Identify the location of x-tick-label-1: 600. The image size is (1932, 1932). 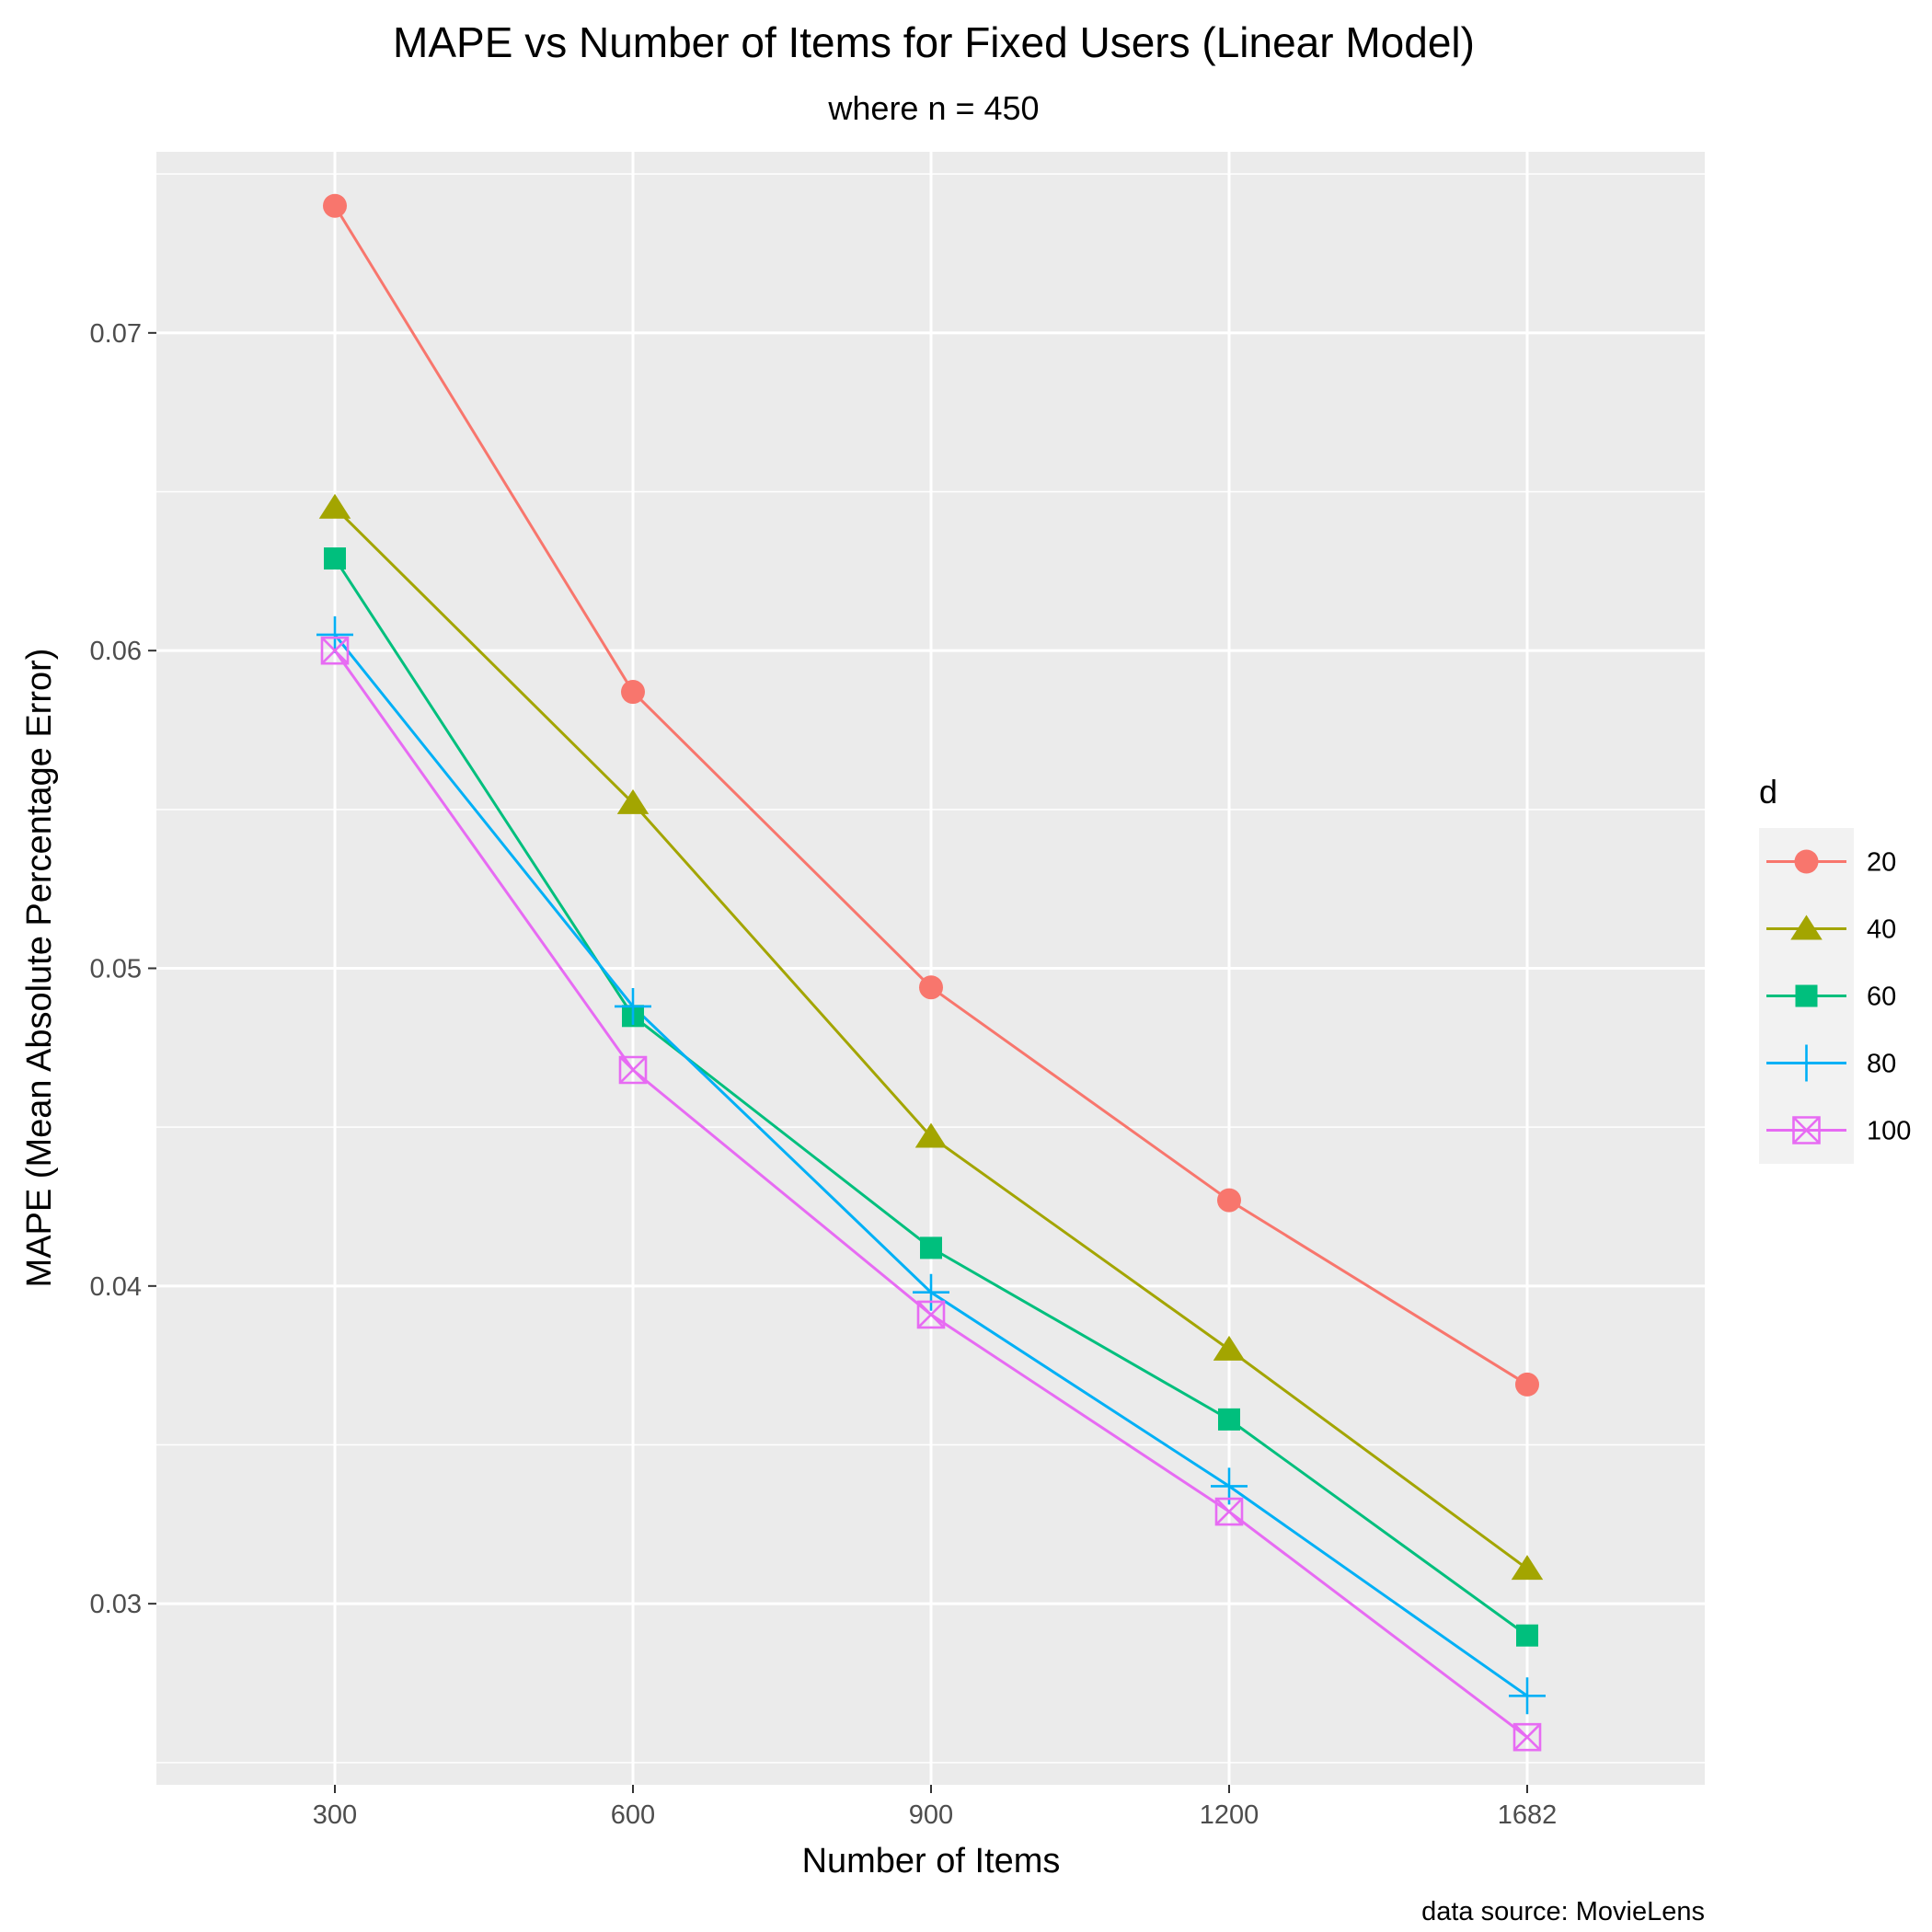
(633, 1815).